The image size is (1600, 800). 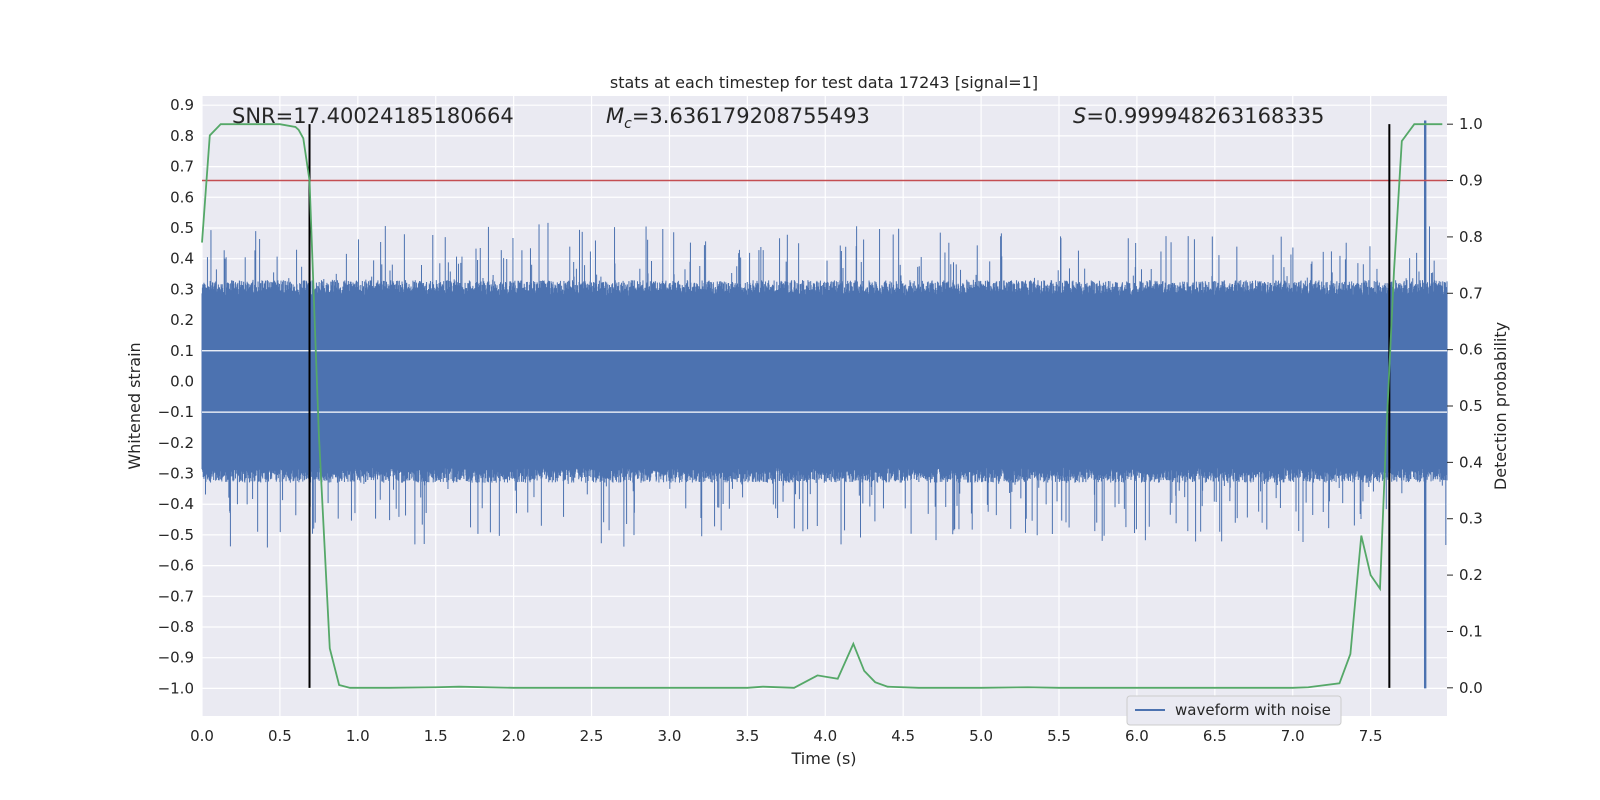 I want to click on x-tick-label: 1.0, so click(x=358, y=736).